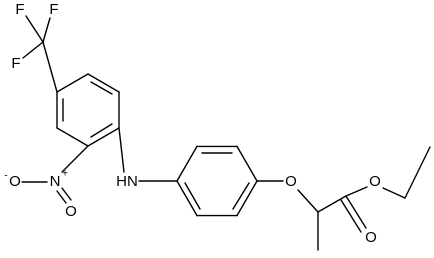  What do you see at coordinates (55, 181) in the screenshot?
I see `atom-label: N` at bounding box center [55, 181].